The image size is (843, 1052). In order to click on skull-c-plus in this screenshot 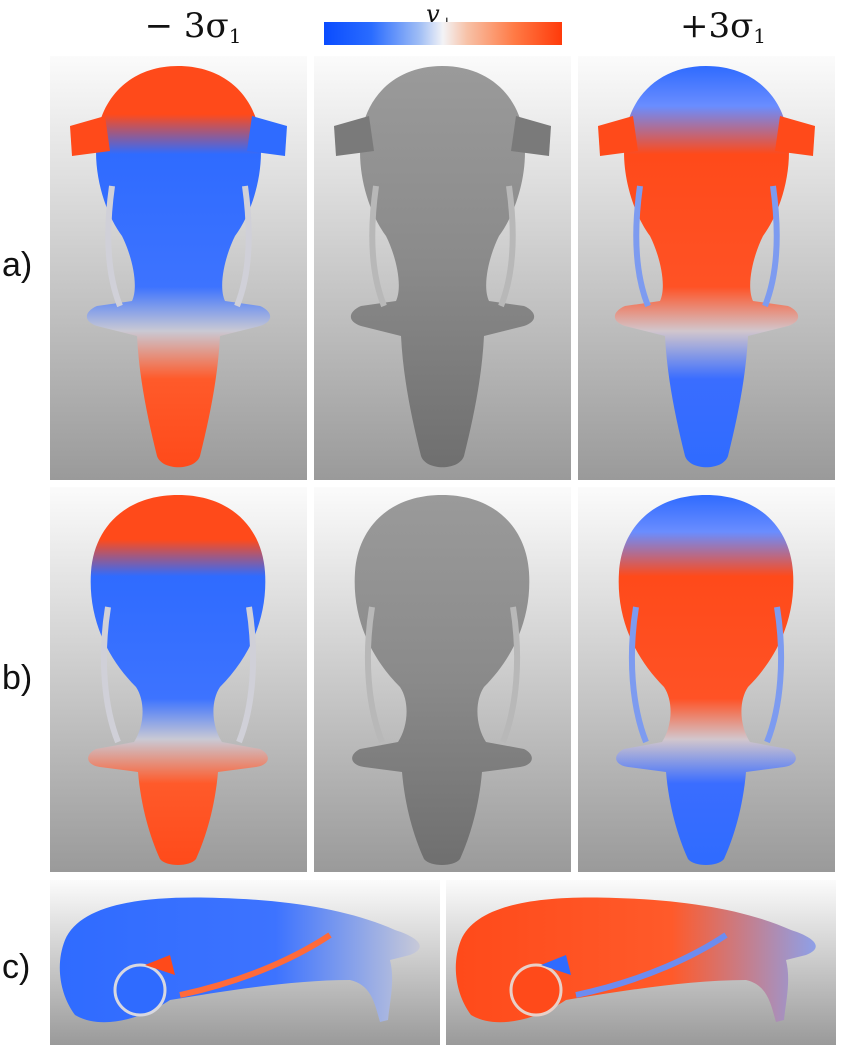, I will do `click(635, 960)`.